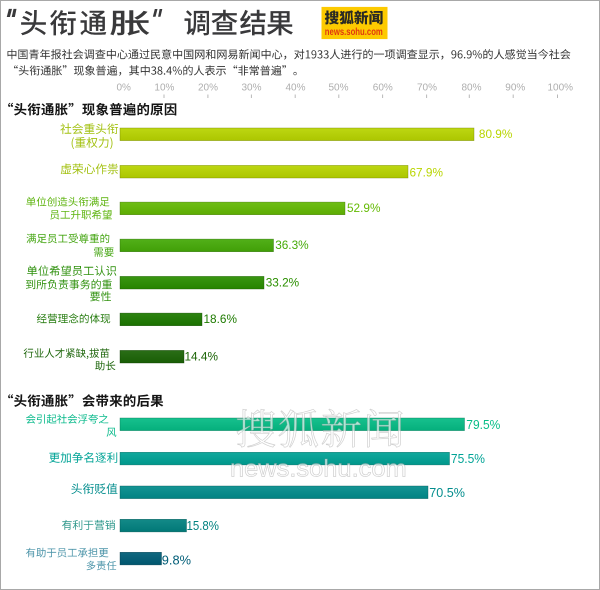 The height and width of the screenshot is (590, 600). Describe the element at coordinates (221, 319) in the screenshot. I see `svg-text: 18.6%` at that location.